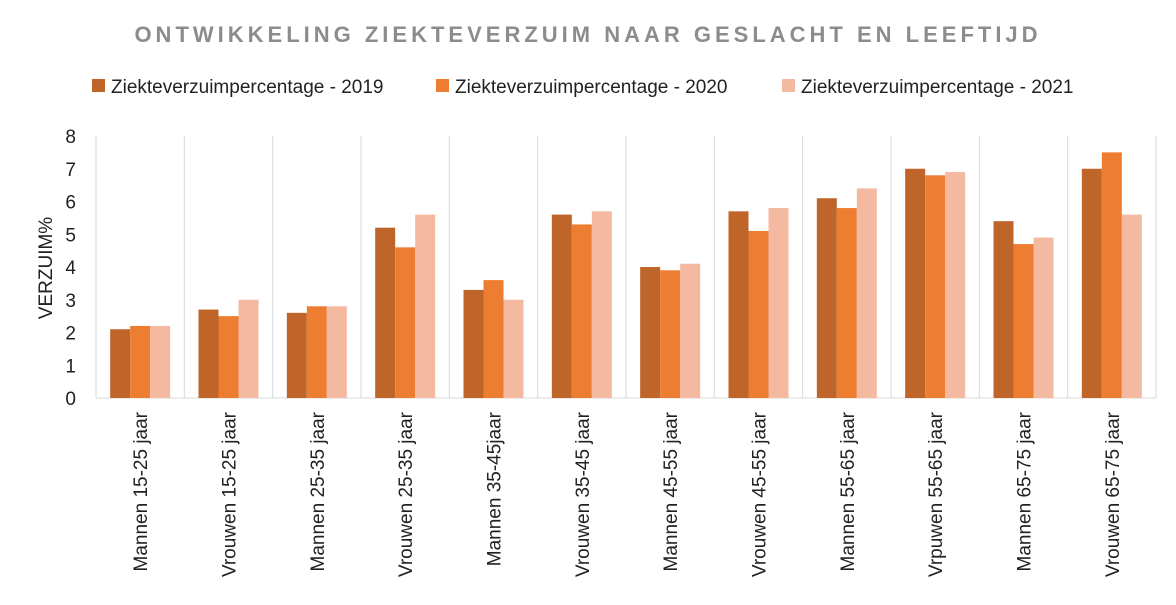 Image resolution: width=1176 pixels, height=605 pixels. I want to click on x-category-label: Vrouwen 25-35 jaar, so click(406, 494).